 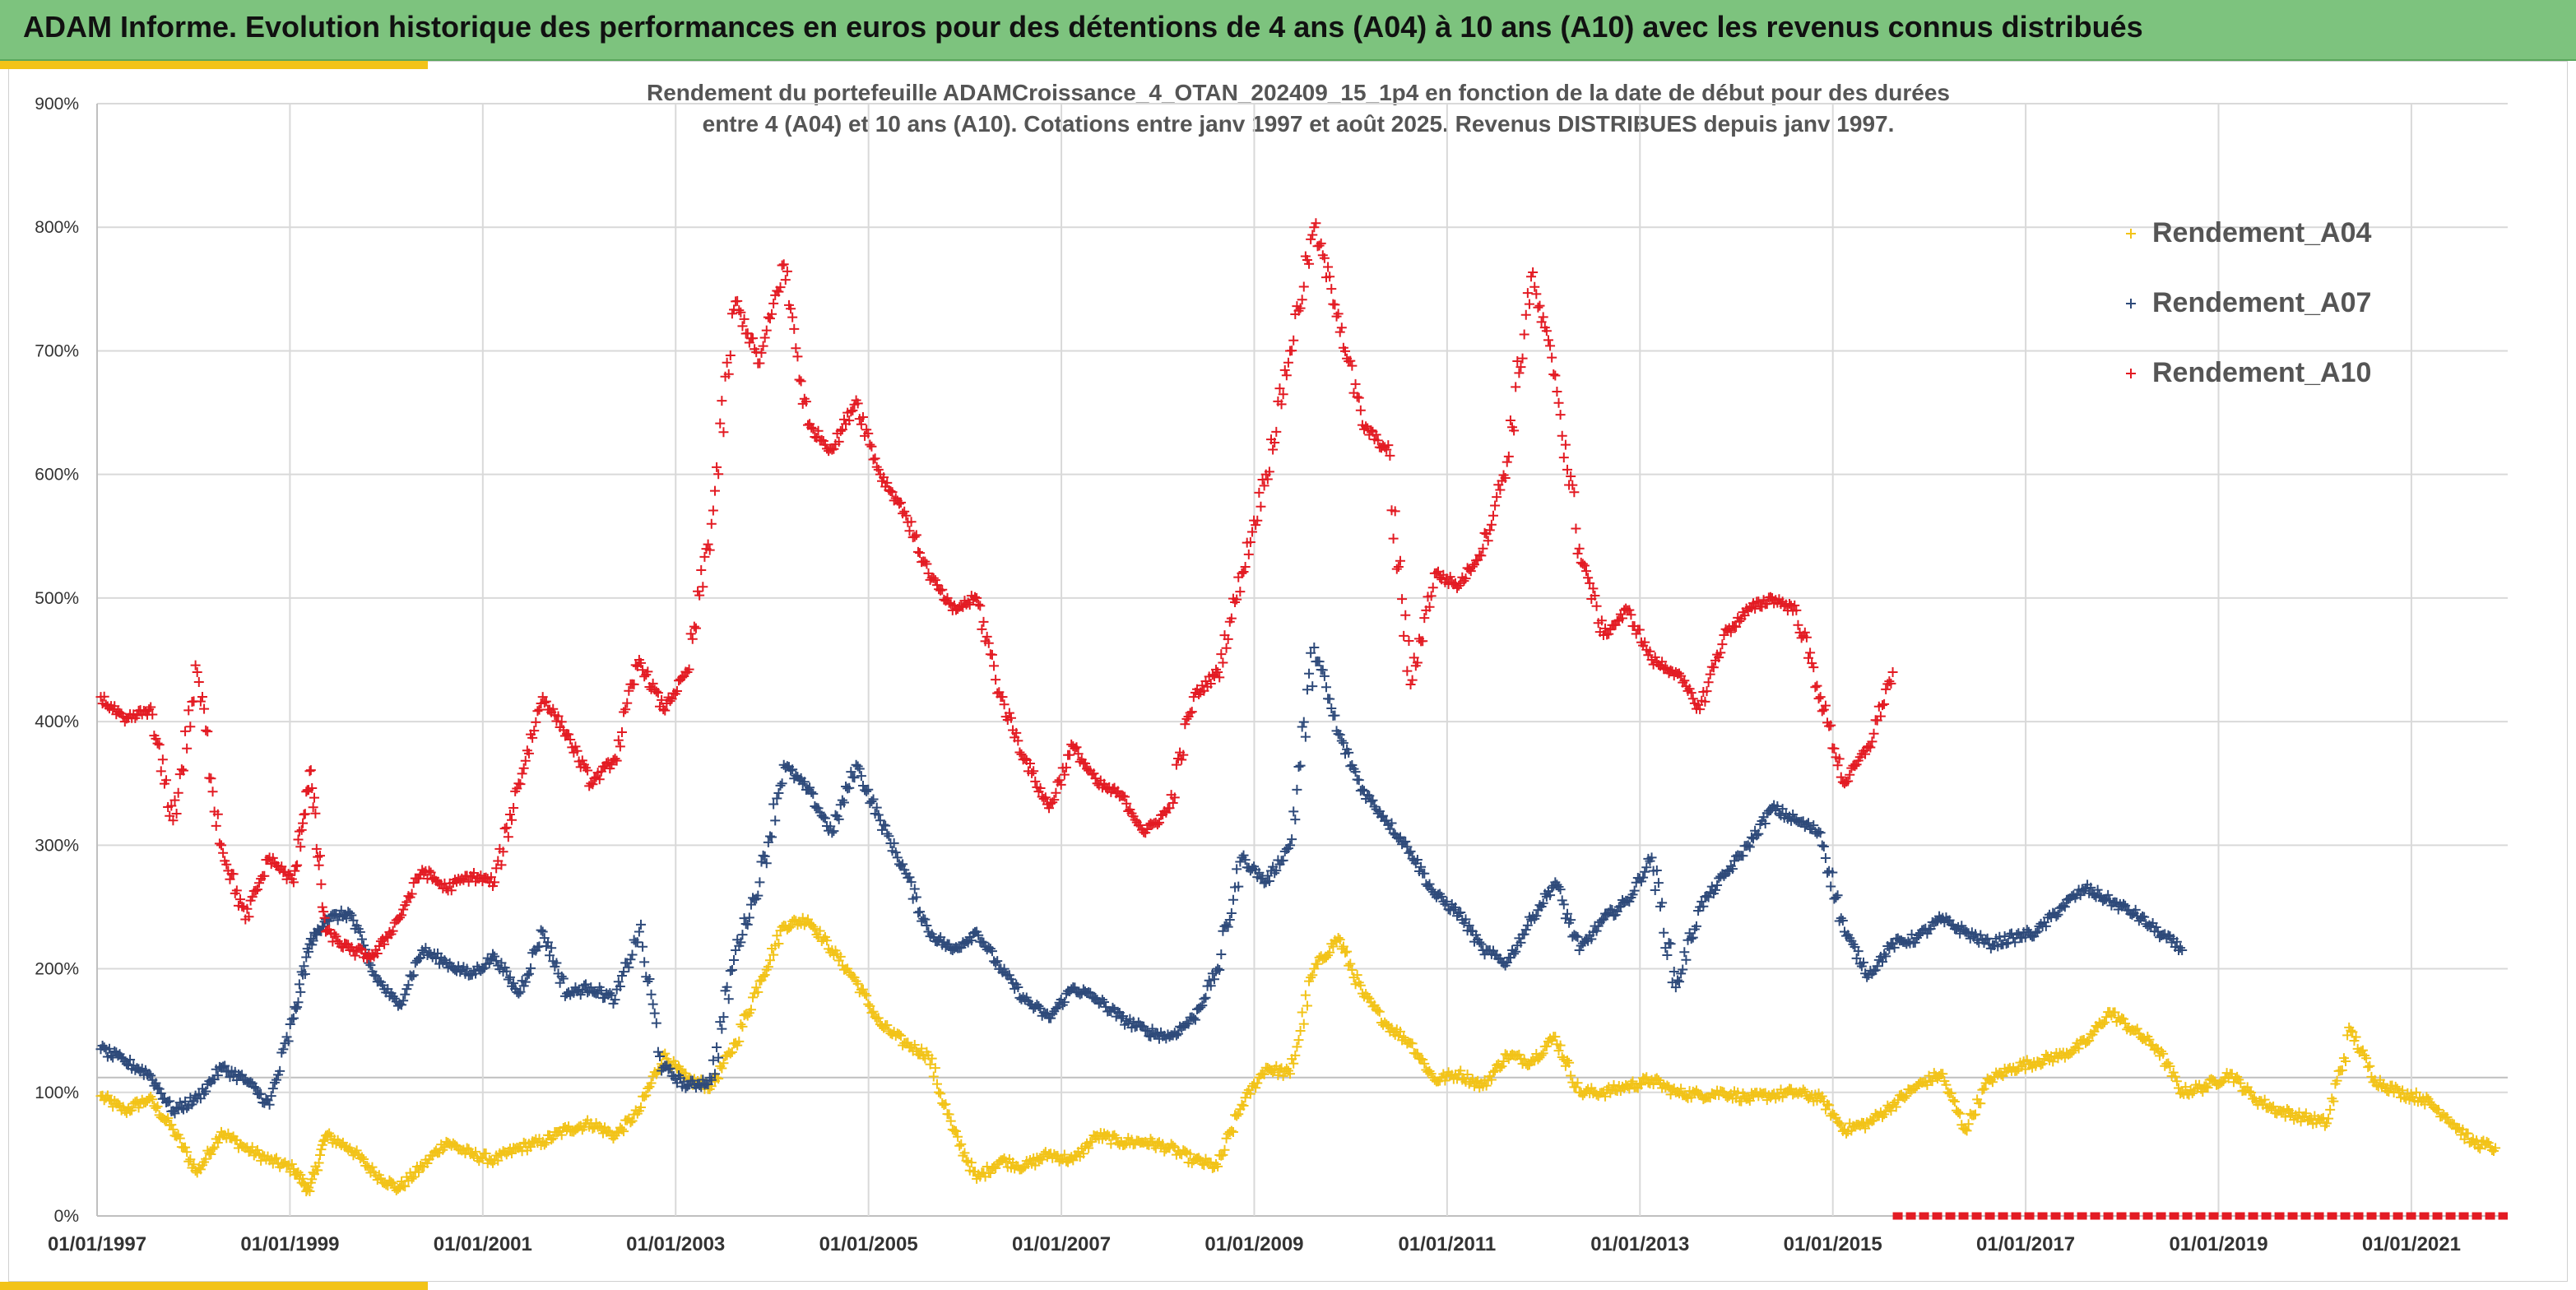 What do you see at coordinates (57, 475) in the screenshot?
I see `y-tick-label: 600%` at bounding box center [57, 475].